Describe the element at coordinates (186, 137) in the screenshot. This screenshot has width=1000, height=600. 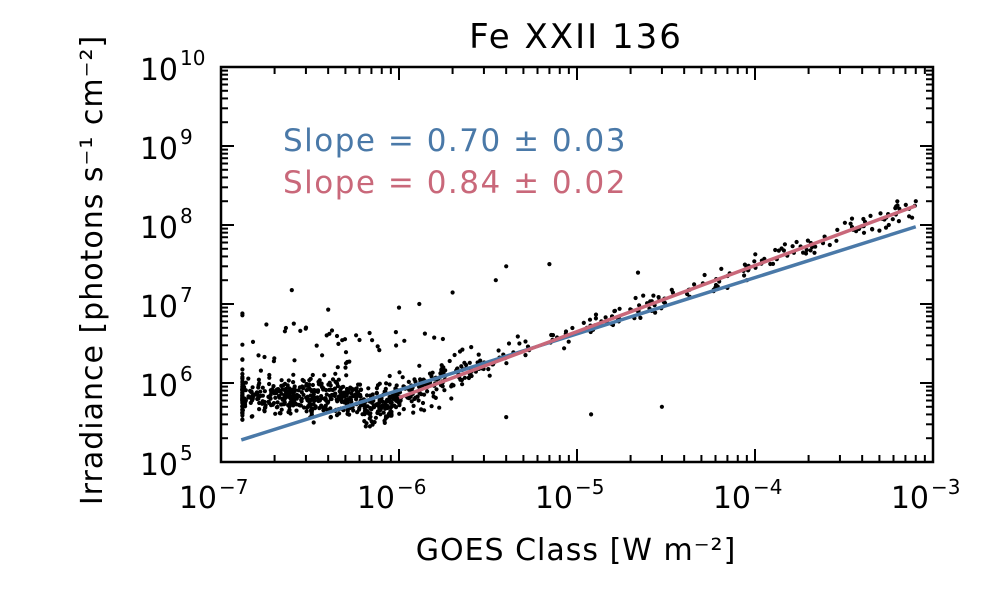
I see `y-tick-exponent: 9` at that location.